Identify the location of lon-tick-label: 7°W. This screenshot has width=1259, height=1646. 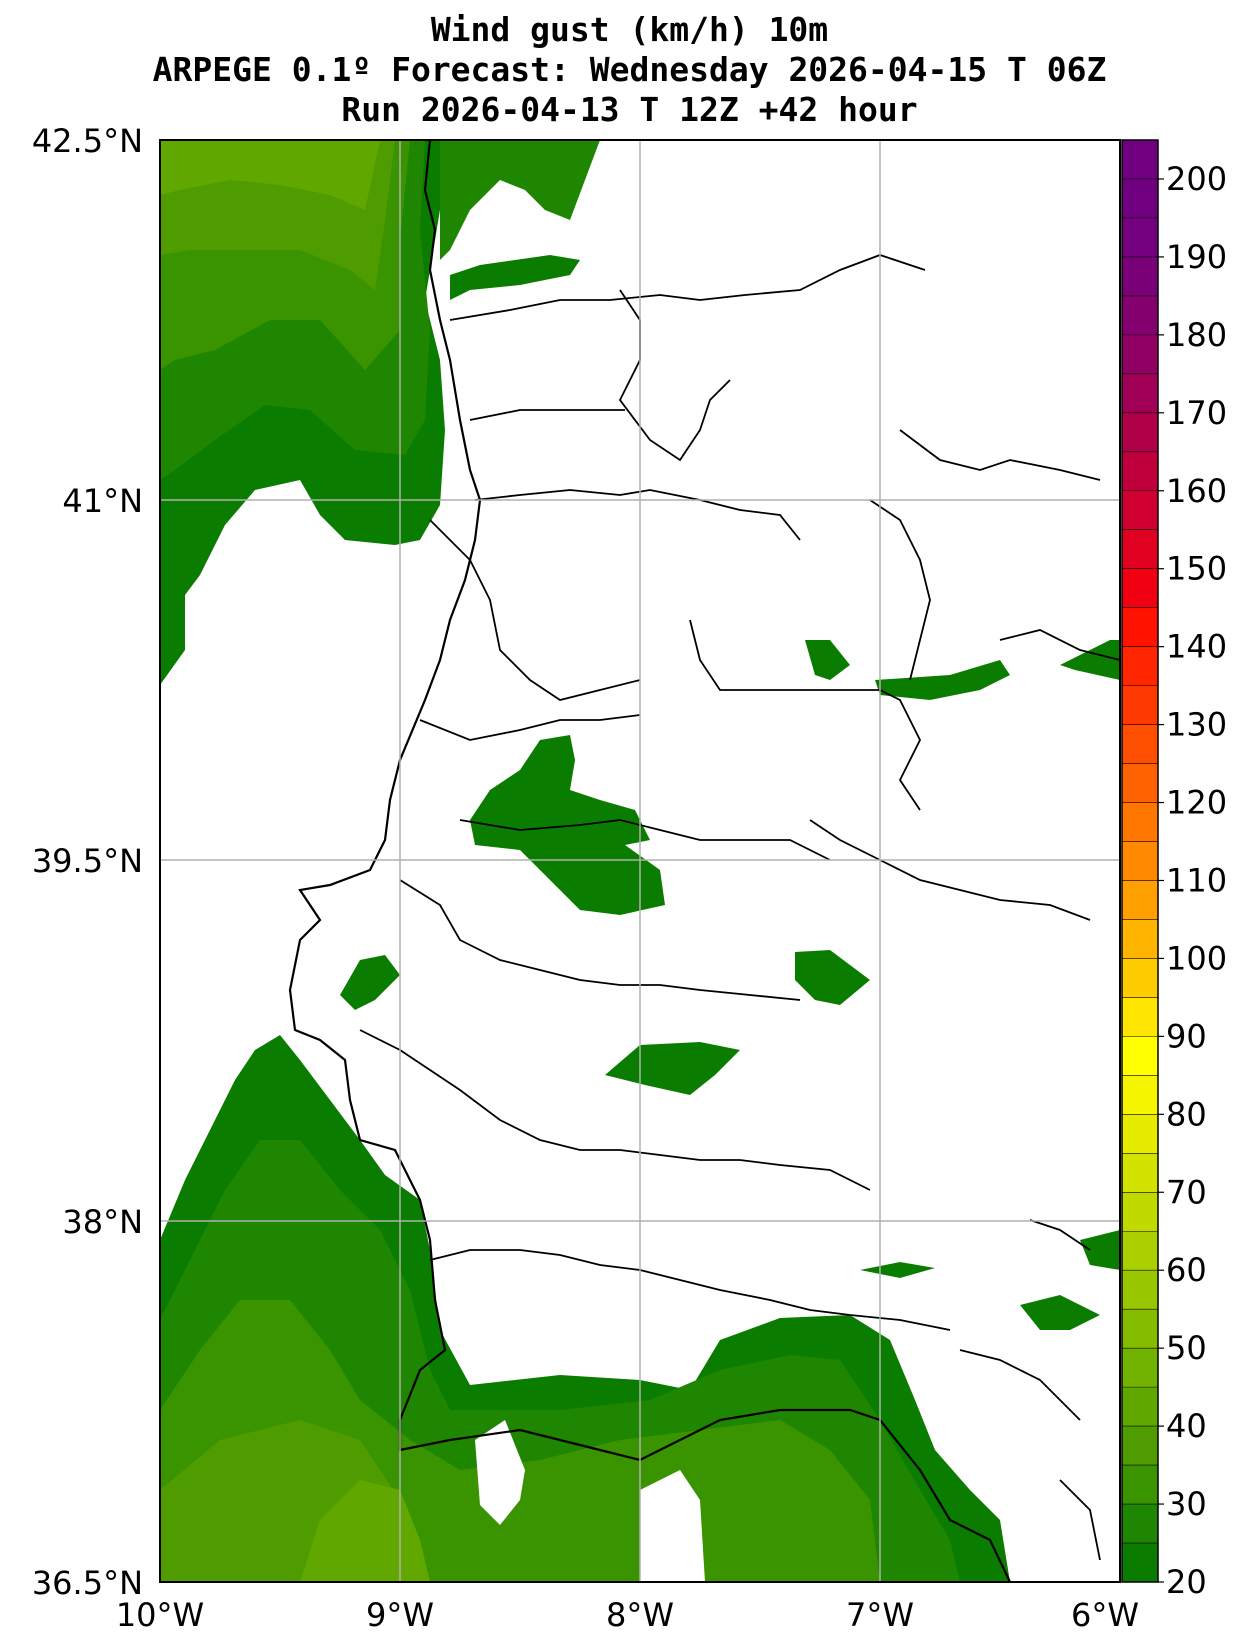
(880, 1615).